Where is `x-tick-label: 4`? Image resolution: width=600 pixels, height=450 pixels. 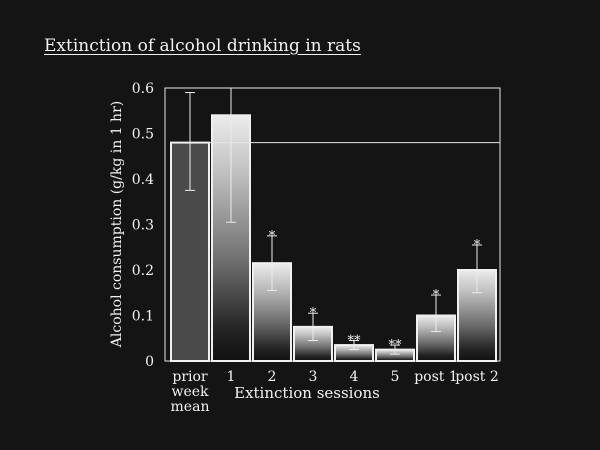 x-tick-label: 4 is located at coordinates (354, 377).